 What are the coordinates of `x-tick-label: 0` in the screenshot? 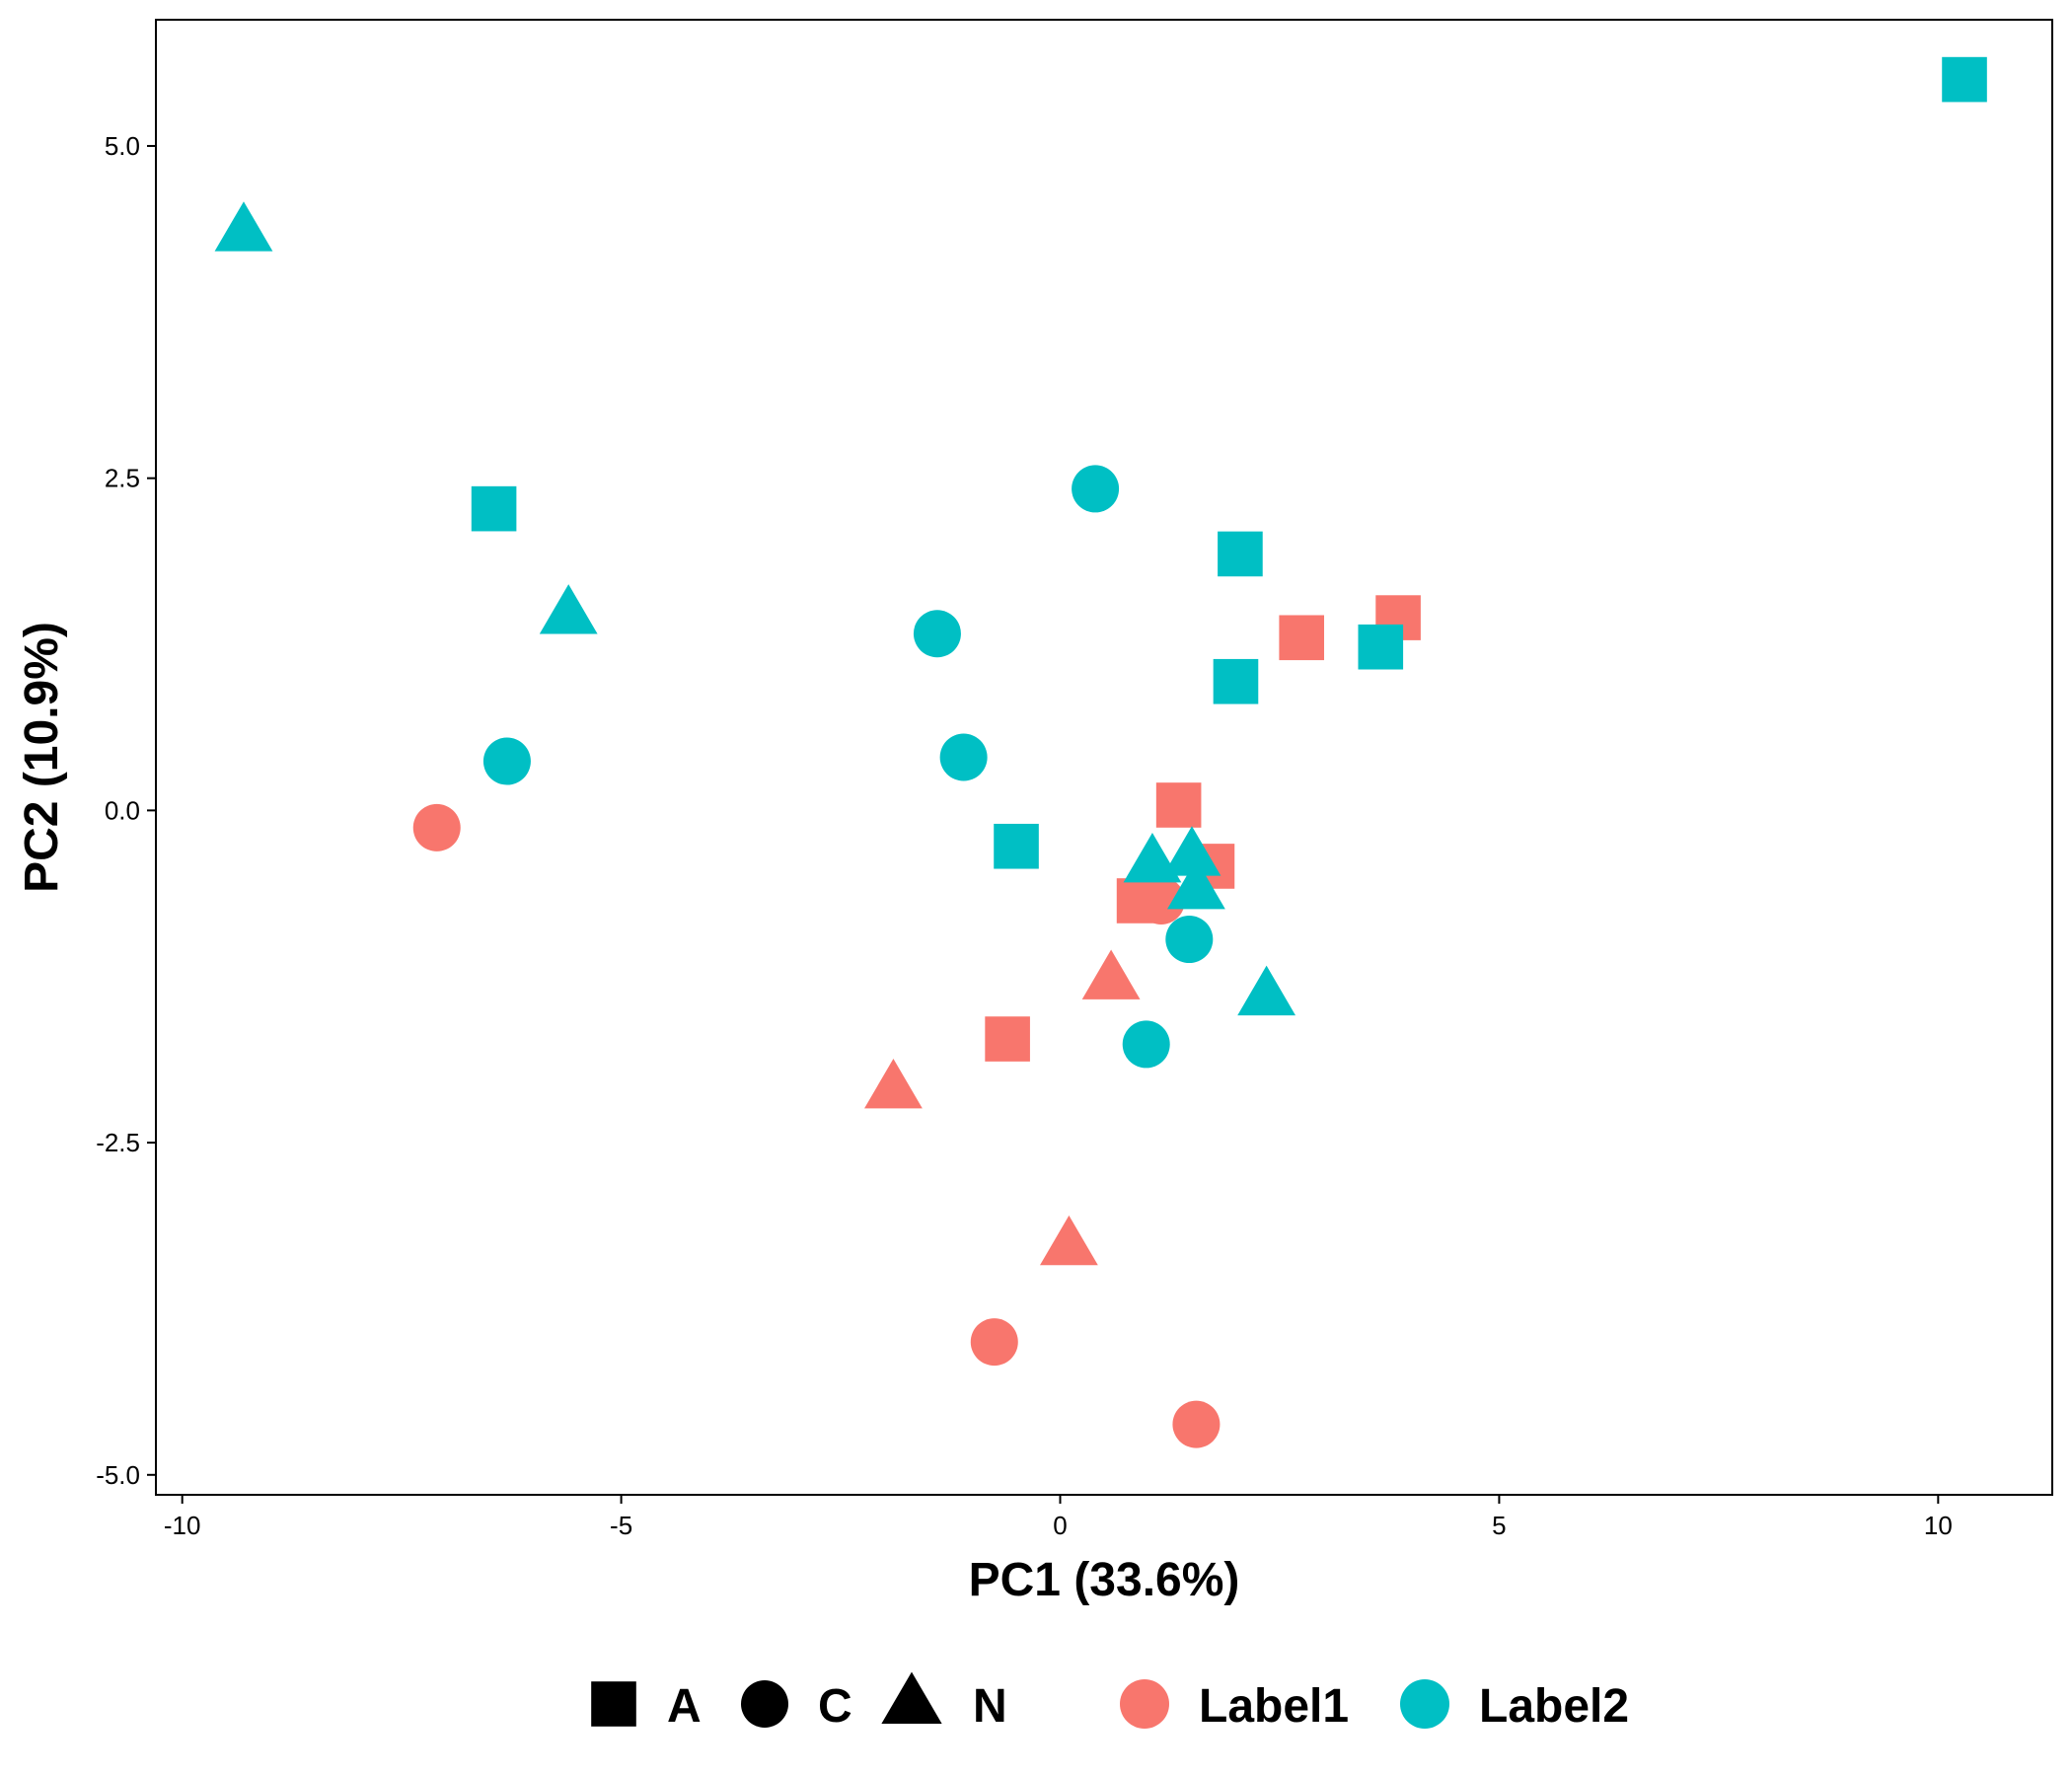 It's located at (1060, 1526).